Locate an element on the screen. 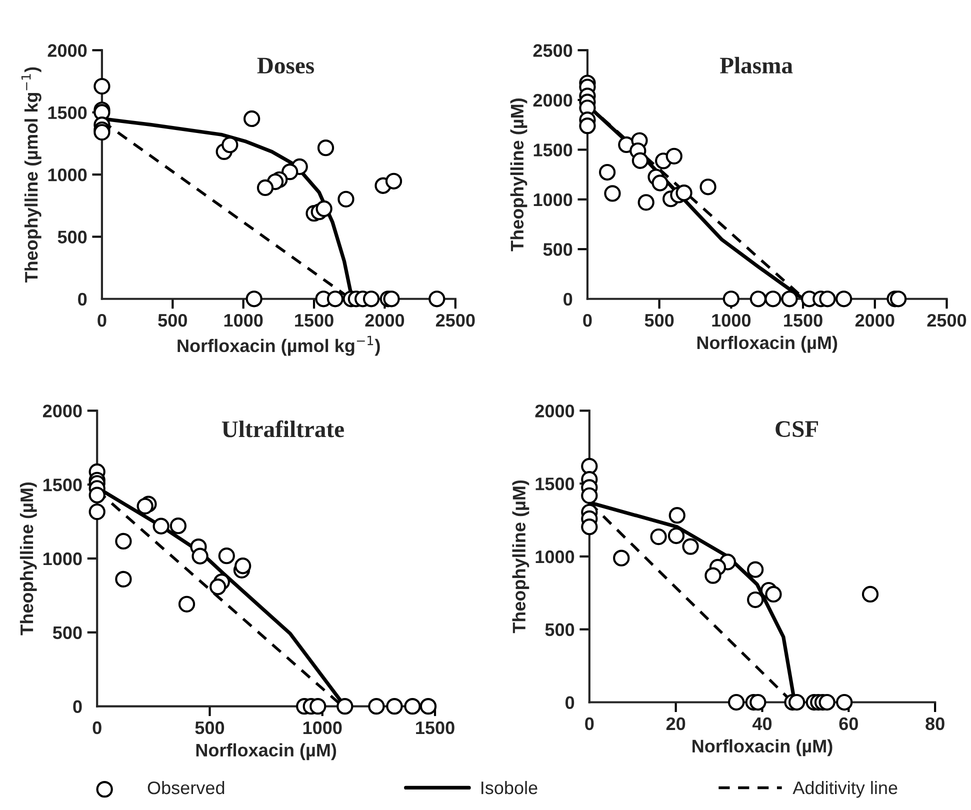 The image size is (971, 810). chart-title: Doses is located at coordinates (285, 66).